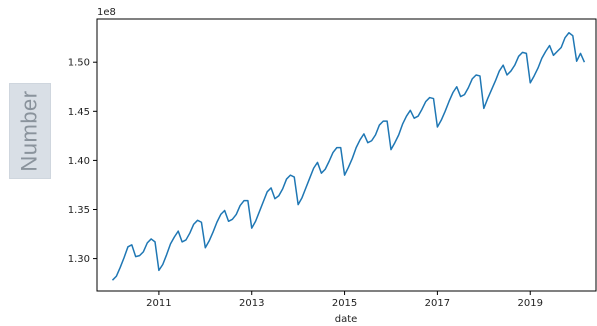 The height and width of the screenshot is (326, 597). I want to click on x-axis-title: date, so click(346, 319).